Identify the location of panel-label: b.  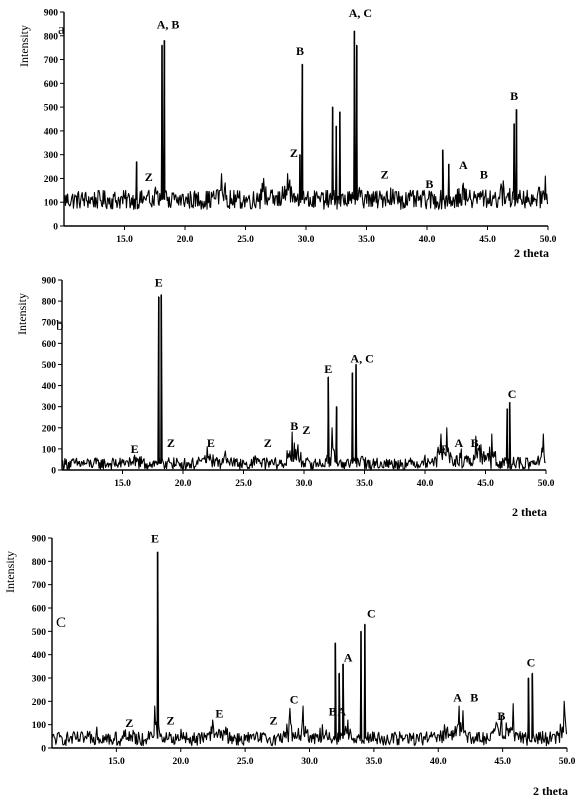
(60, 326).